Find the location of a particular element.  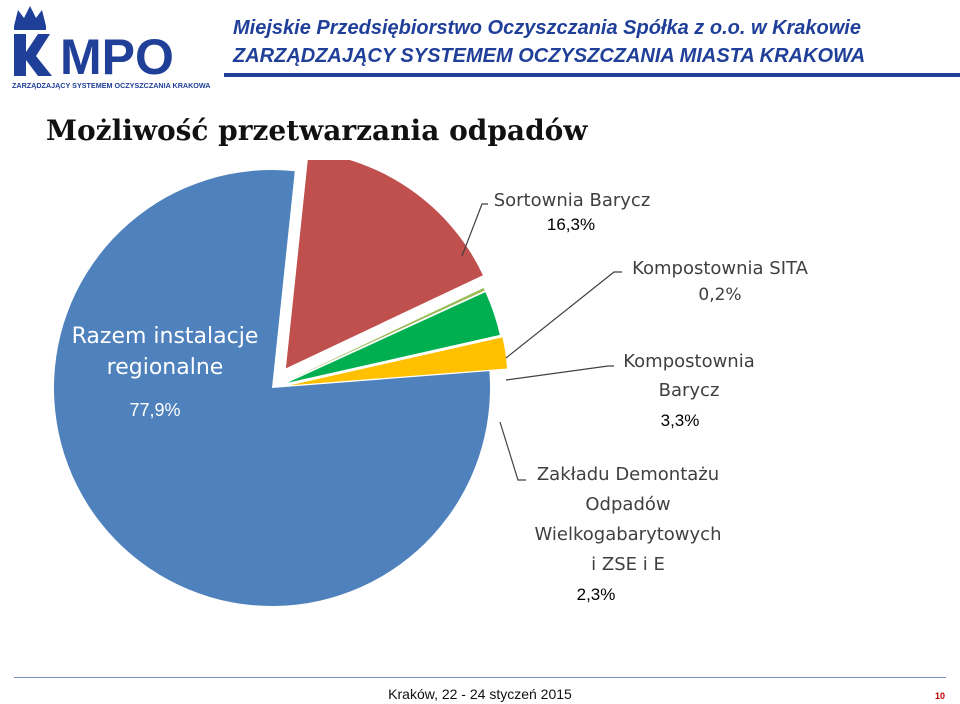

label-zdo-line1: Zakładu Demontażu is located at coordinates (628, 474).